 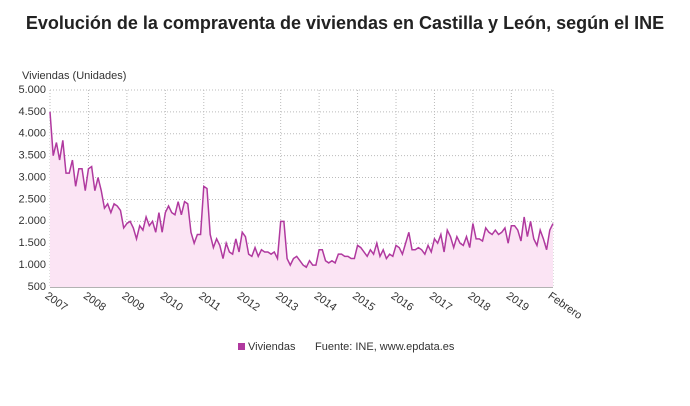 What do you see at coordinates (74, 76) in the screenshot?
I see `y-axis-label: Viviendas (Unidades)` at bounding box center [74, 76].